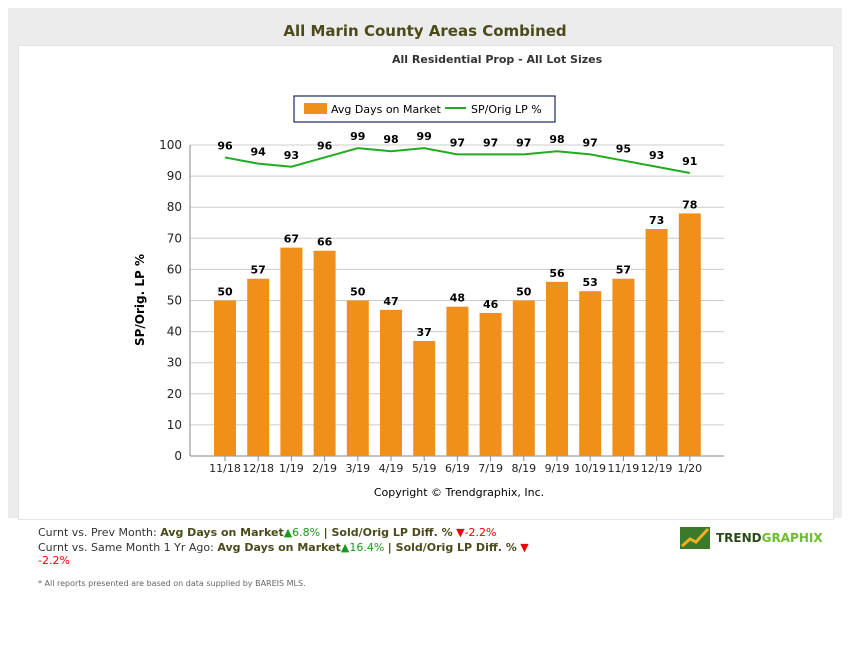 Image resolution: width=850 pixels, height=650 pixels. What do you see at coordinates (174, 332) in the screenshot?
I see `y-tick-label: 40` at bounding box center [174, 332].